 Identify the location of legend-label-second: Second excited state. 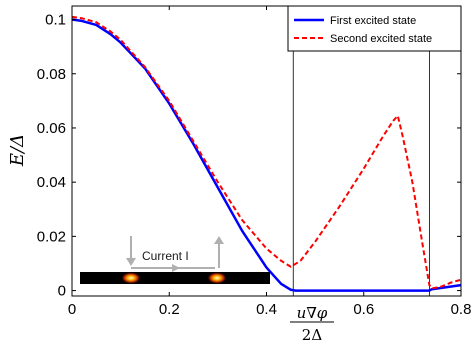
(381, 39).